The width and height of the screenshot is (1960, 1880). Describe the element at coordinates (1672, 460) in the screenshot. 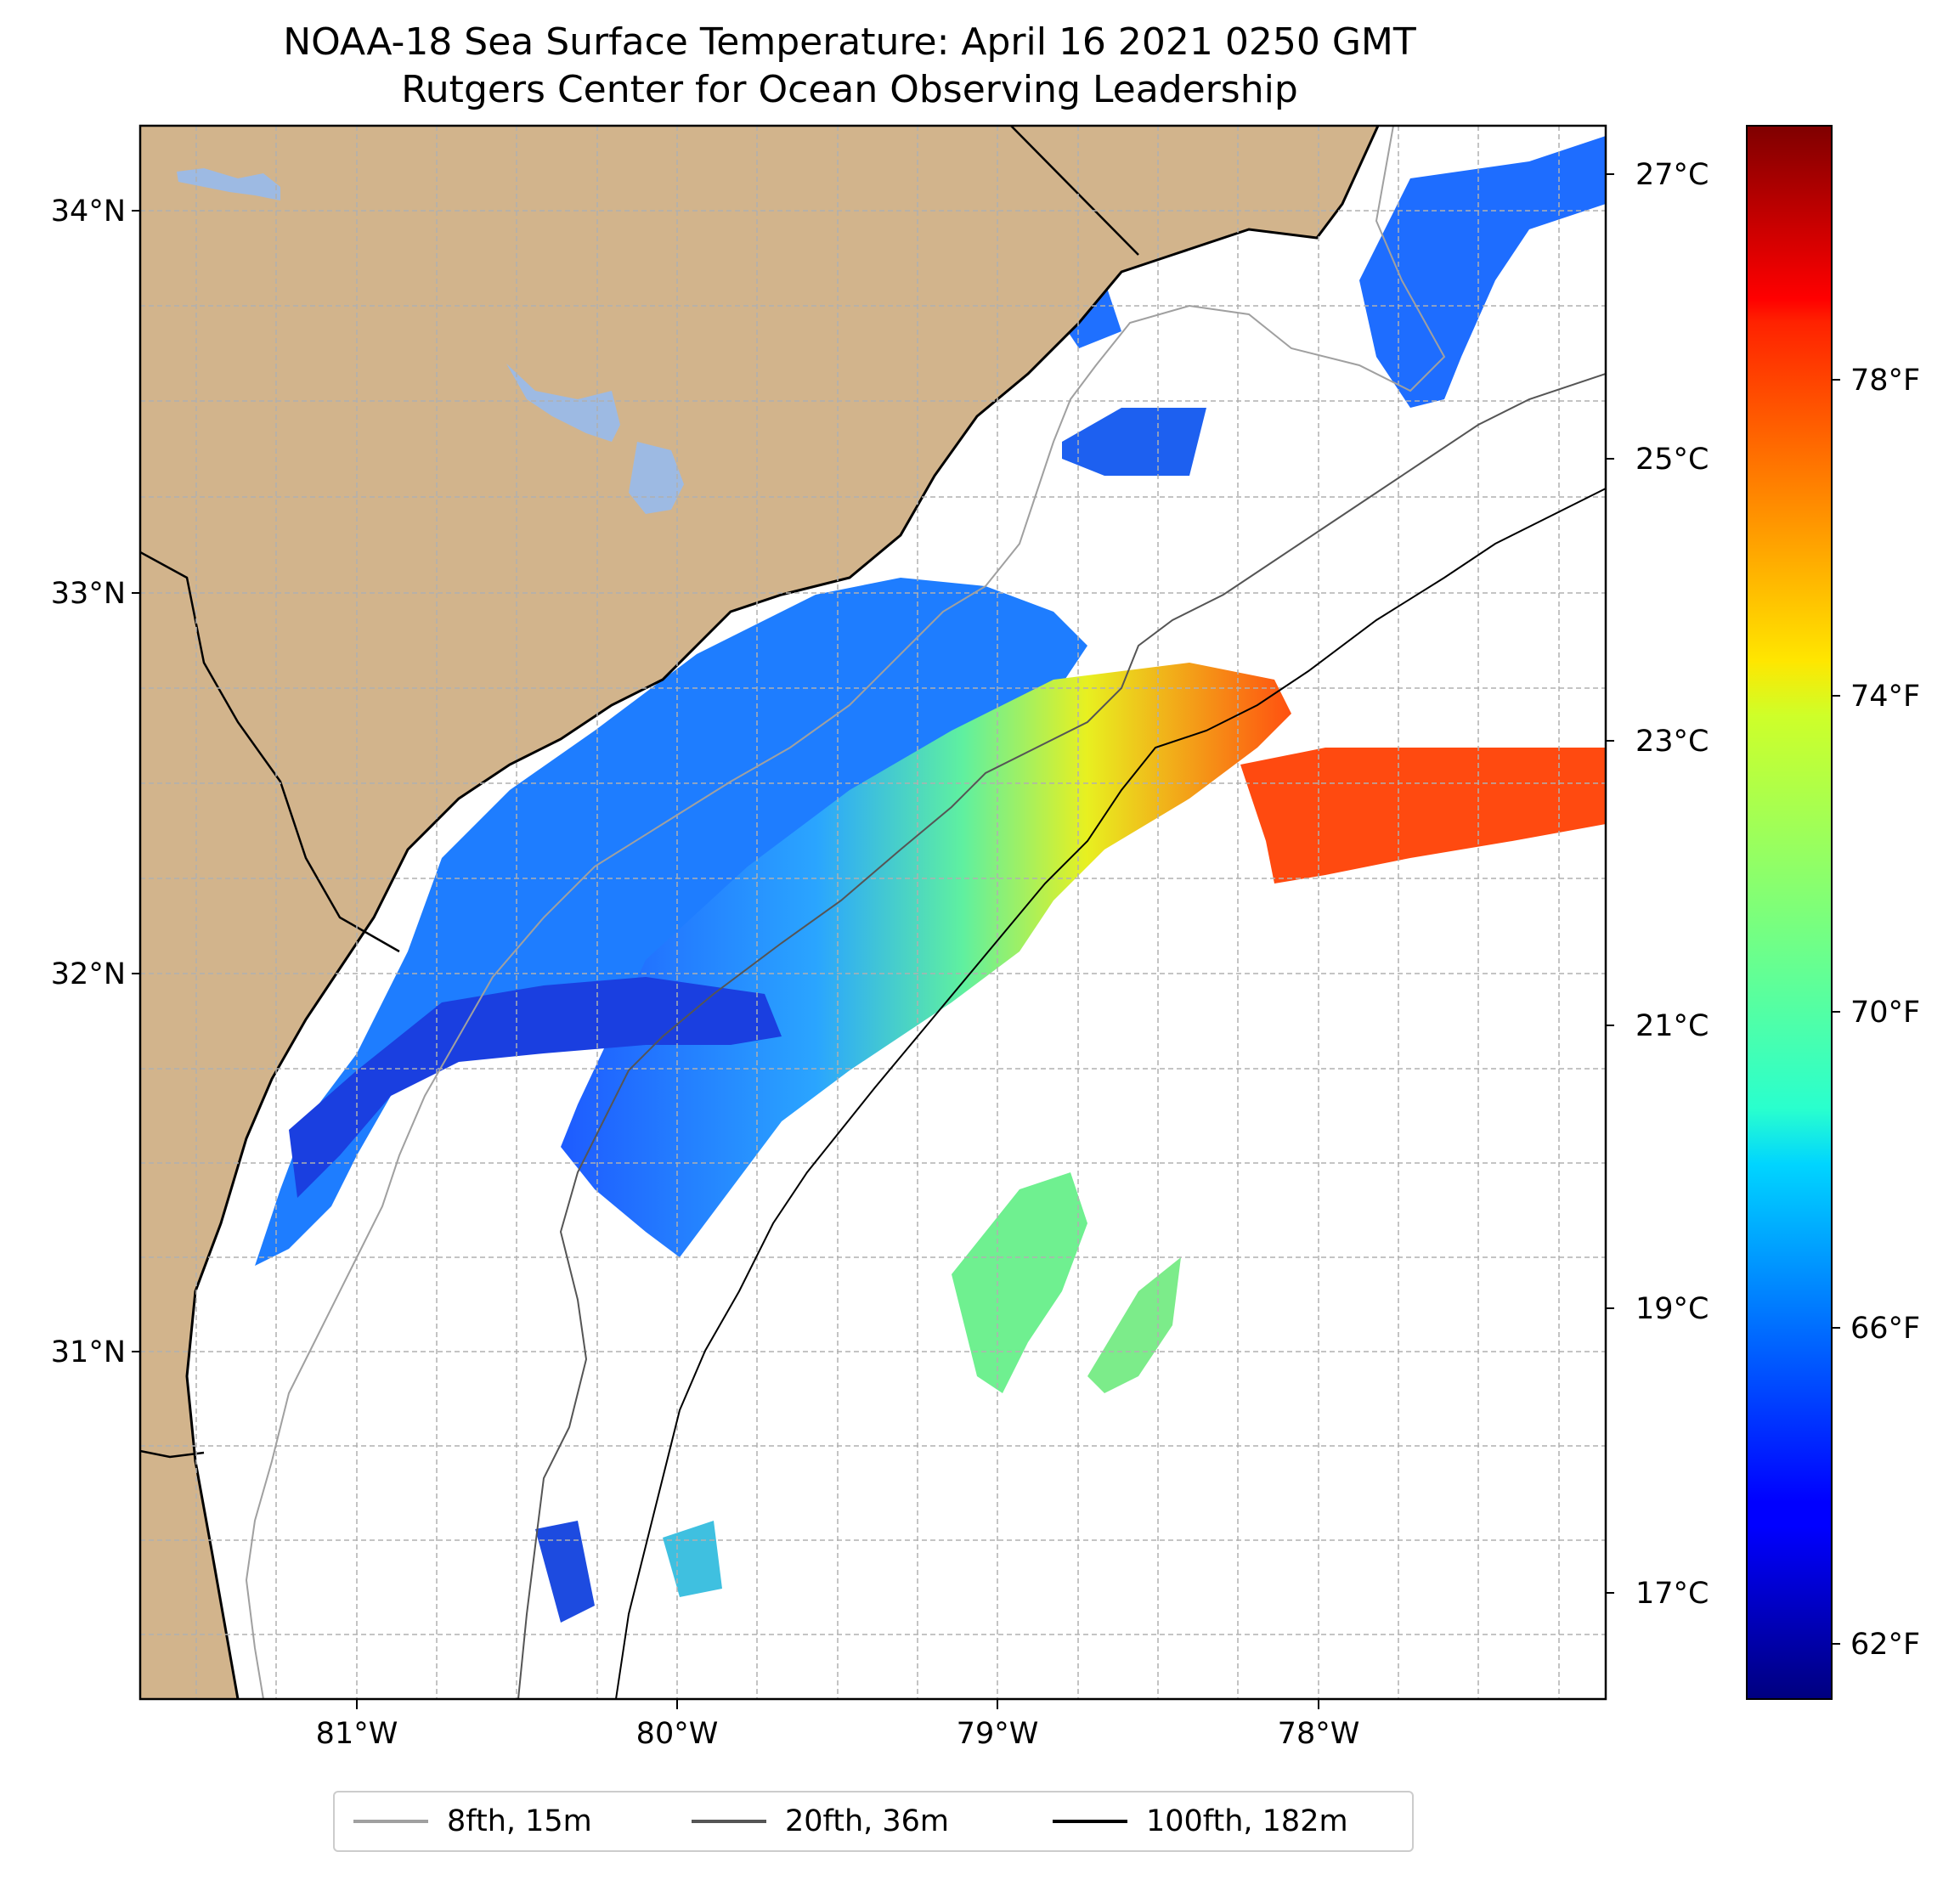

I see `celsius-label-25: 25°C` at that location.